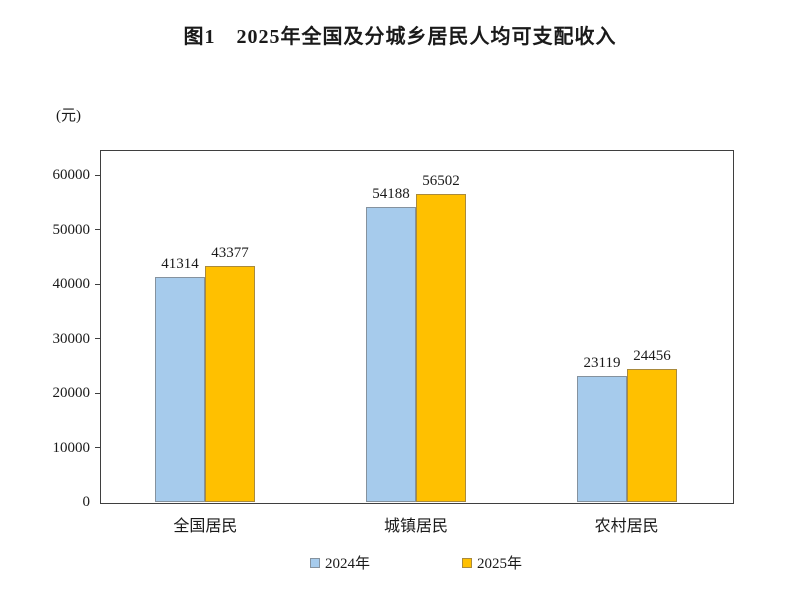  Describe the element at coordinates (415, 526) in the screenshot. I see `x-category-label: 城镇居民` at that location.